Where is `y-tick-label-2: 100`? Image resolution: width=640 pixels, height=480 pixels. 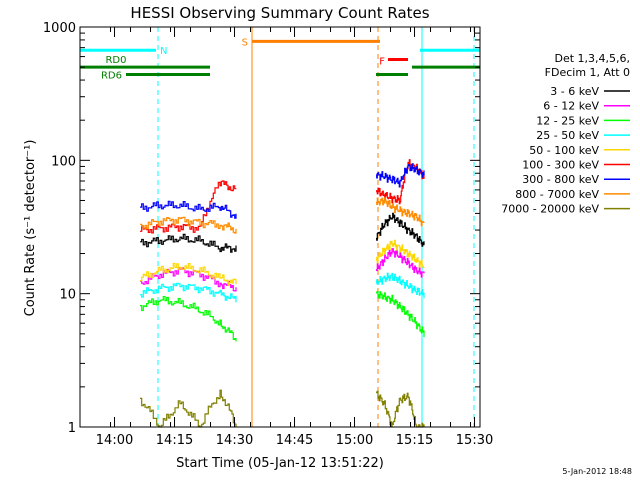 y-tick-label-2: 100 is located at coordinates (63, 161).